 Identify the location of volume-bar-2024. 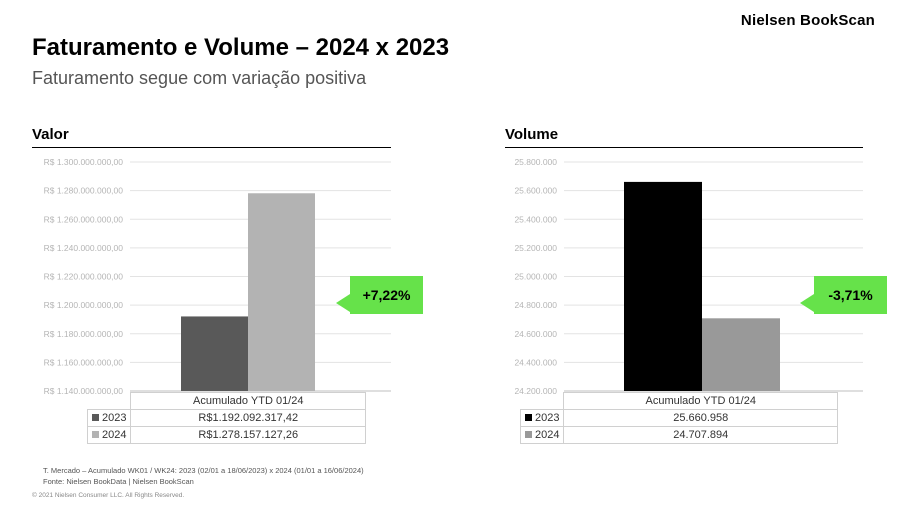
(741, 354).